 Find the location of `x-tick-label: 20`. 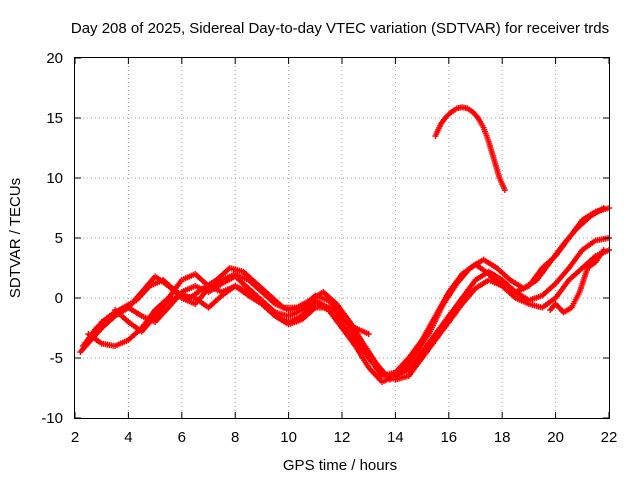

x-tick-label: 20 is located at coordinates (555, 437).